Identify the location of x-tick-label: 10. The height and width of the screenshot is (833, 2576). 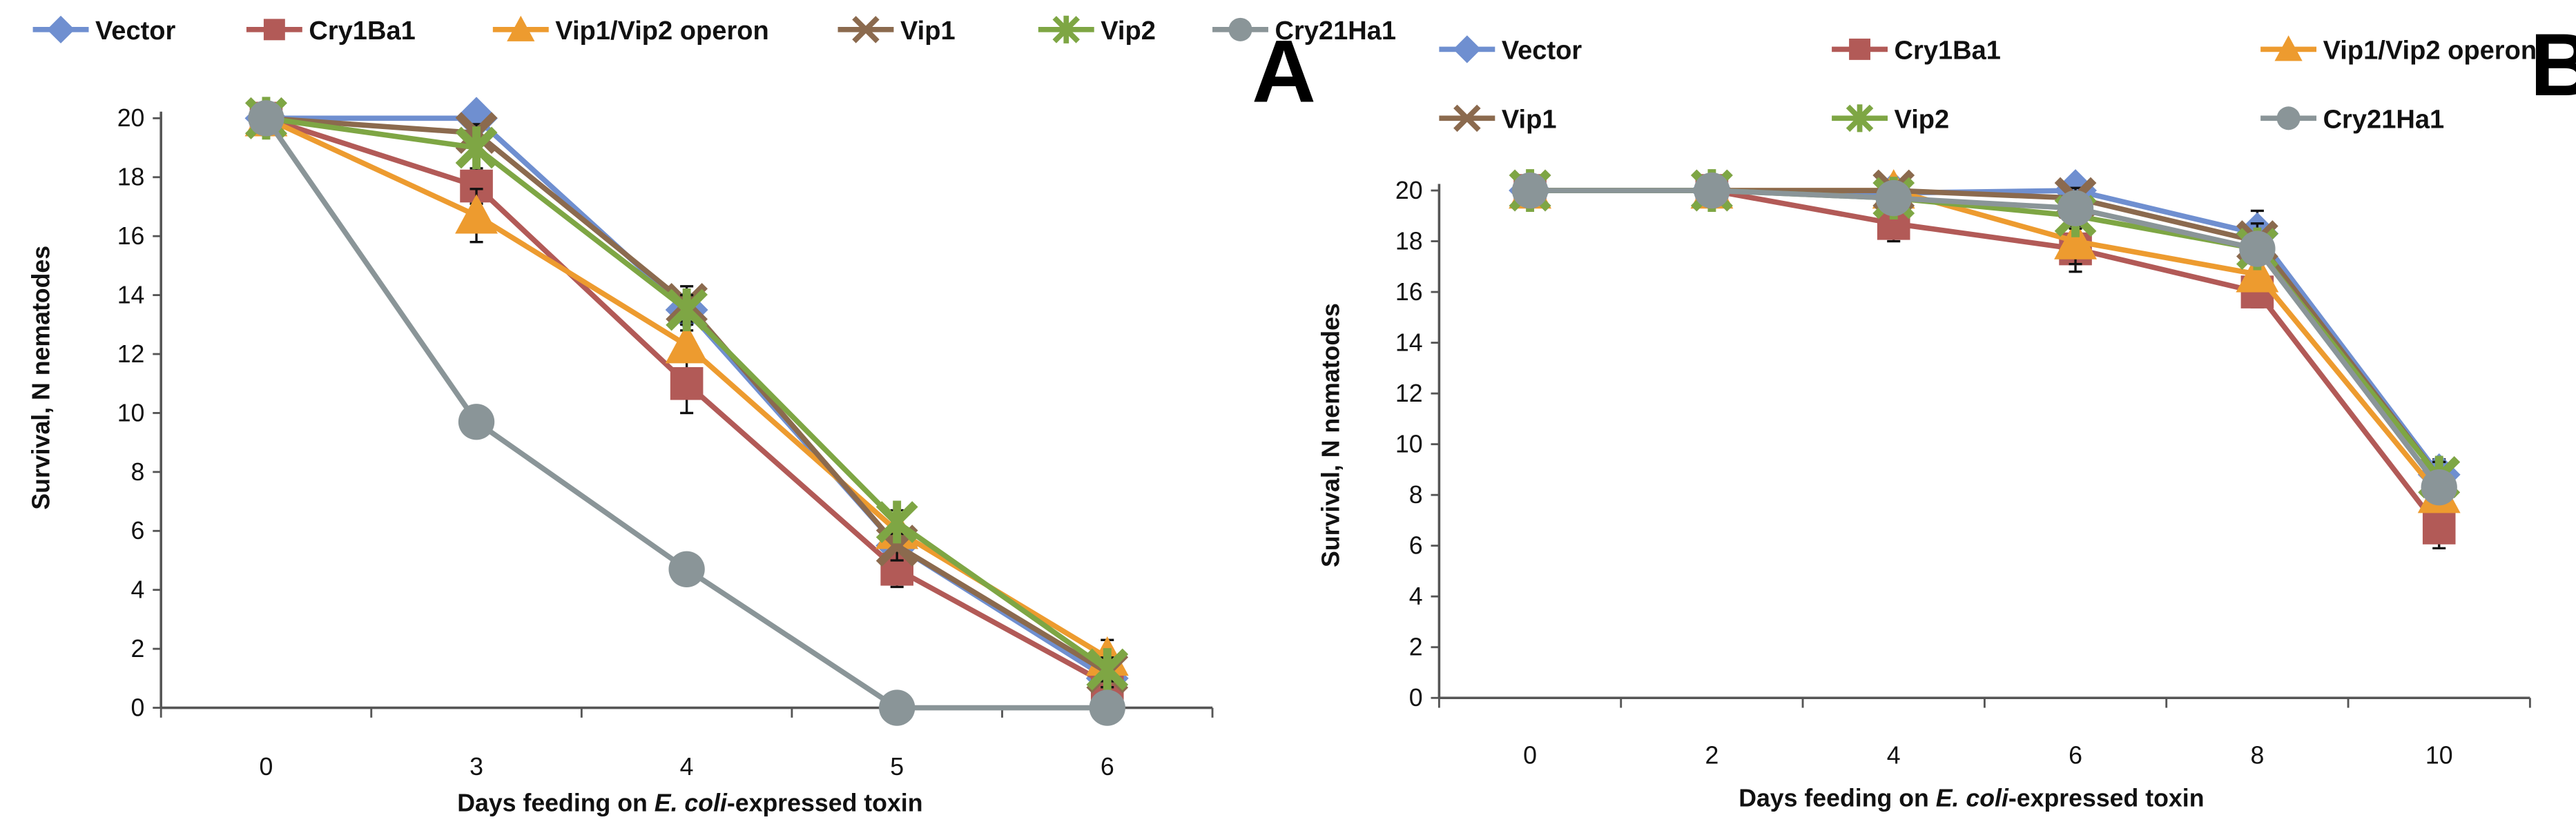
(2439, 755).